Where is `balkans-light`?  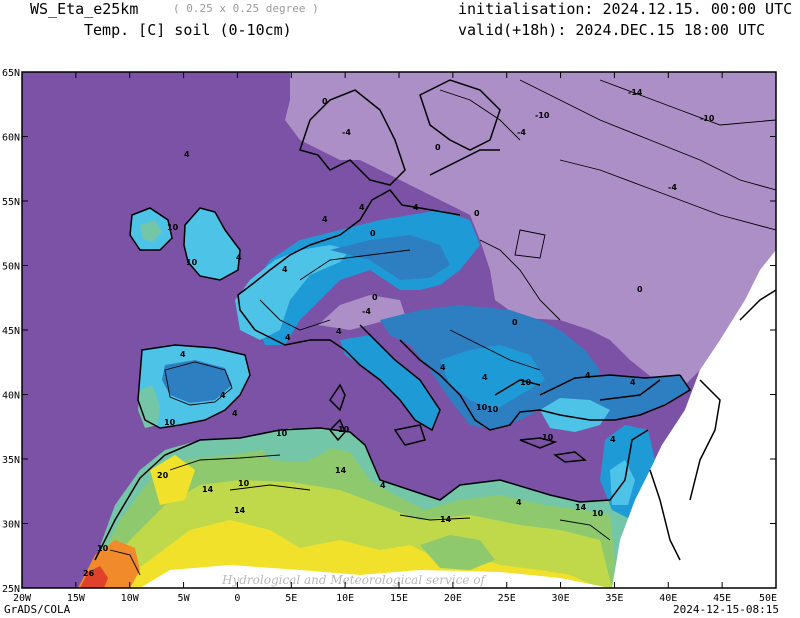
balkans-light is located at coordinates (492, 377).